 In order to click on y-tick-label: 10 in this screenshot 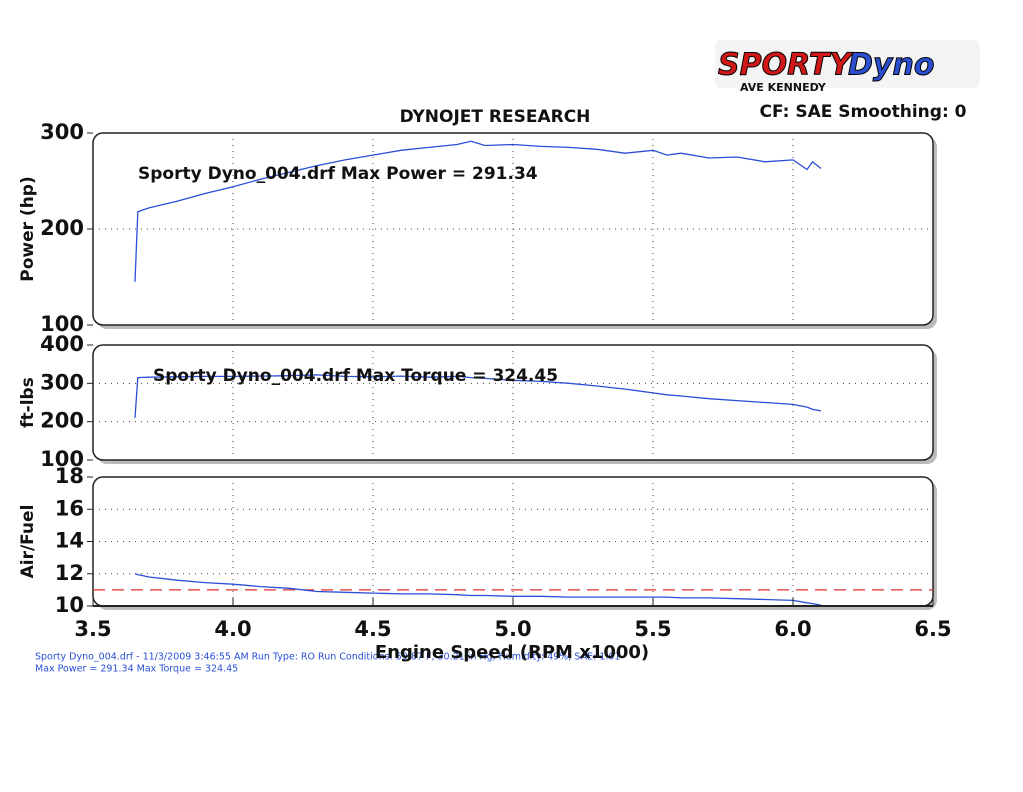, I will do `click(69, 605)`.